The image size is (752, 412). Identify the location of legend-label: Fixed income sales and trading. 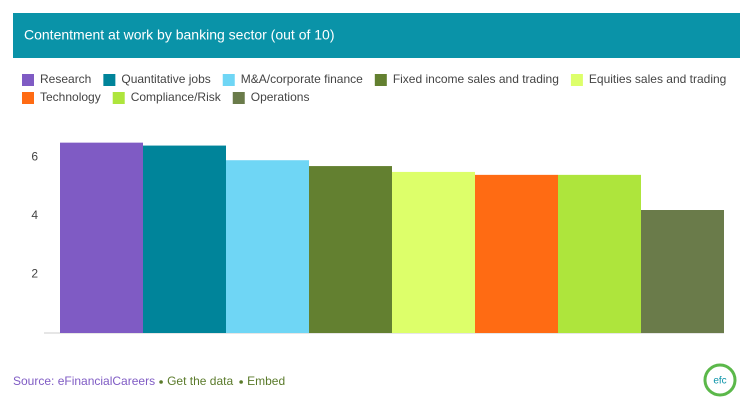
(476, 79).